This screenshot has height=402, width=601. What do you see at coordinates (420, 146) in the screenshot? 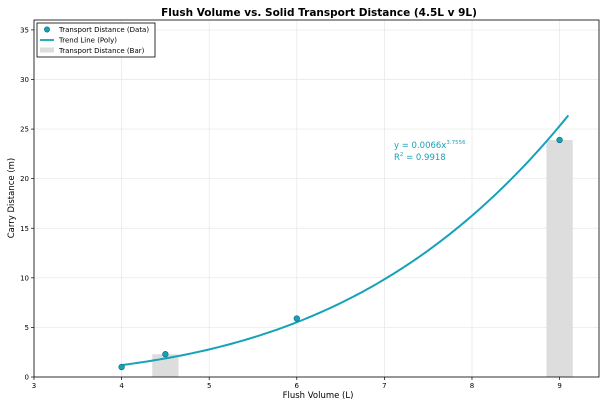
I see `equation-prefix: y = 0.0066x` at bounding box center [420, 146].